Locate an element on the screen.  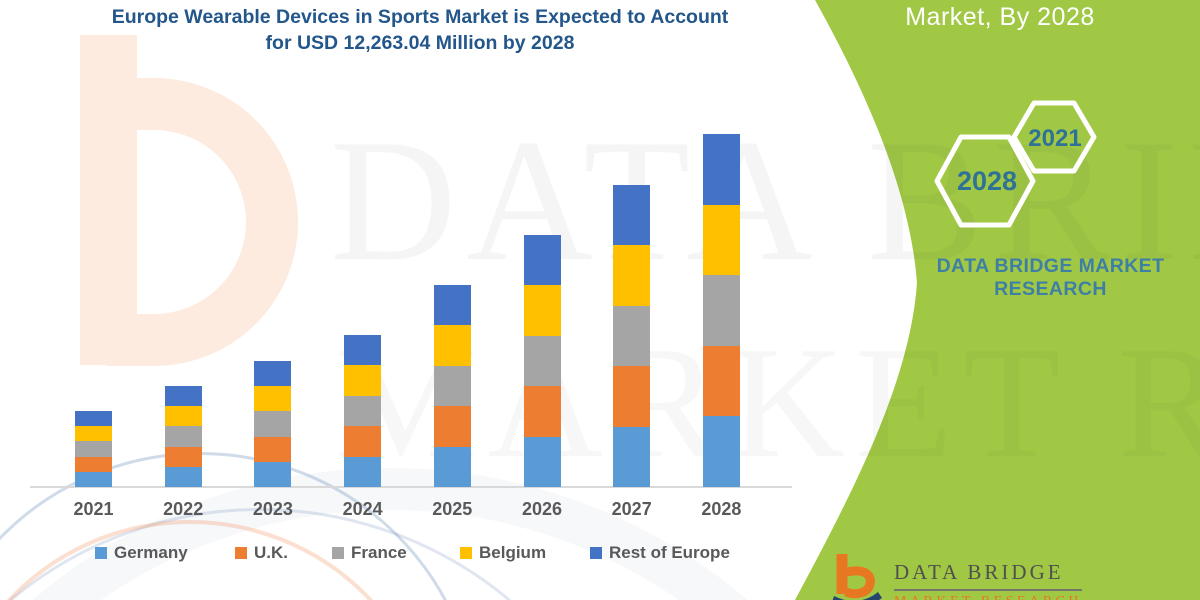
bar-segment-2027-rest-of-europe is located at coordinates (632, 215).